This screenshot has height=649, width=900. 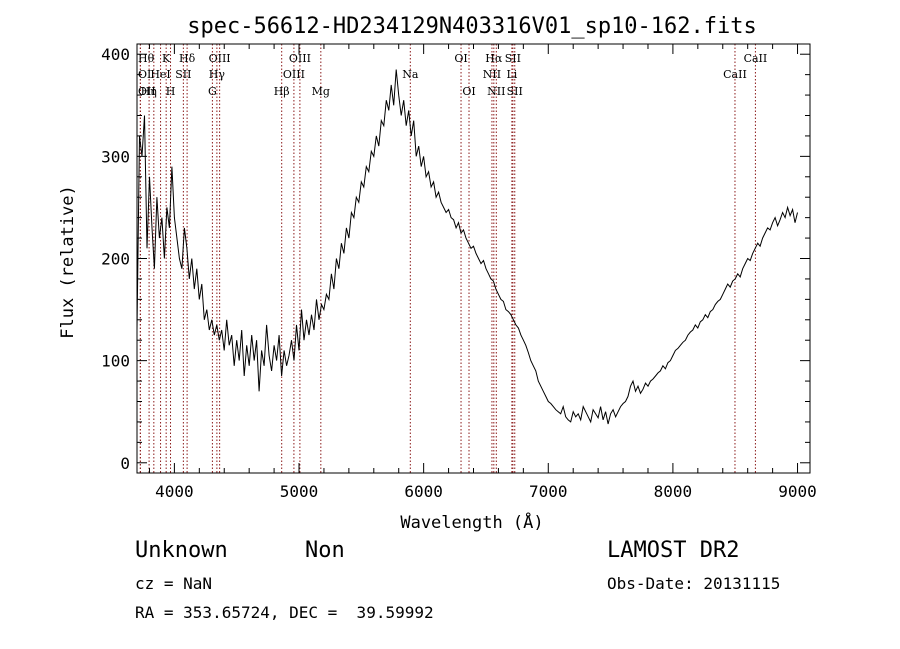 What do you see at coordinates (174, 491) in the screenshot?
I see `x-tick-label: 4000` at bounding box center [174, 491].